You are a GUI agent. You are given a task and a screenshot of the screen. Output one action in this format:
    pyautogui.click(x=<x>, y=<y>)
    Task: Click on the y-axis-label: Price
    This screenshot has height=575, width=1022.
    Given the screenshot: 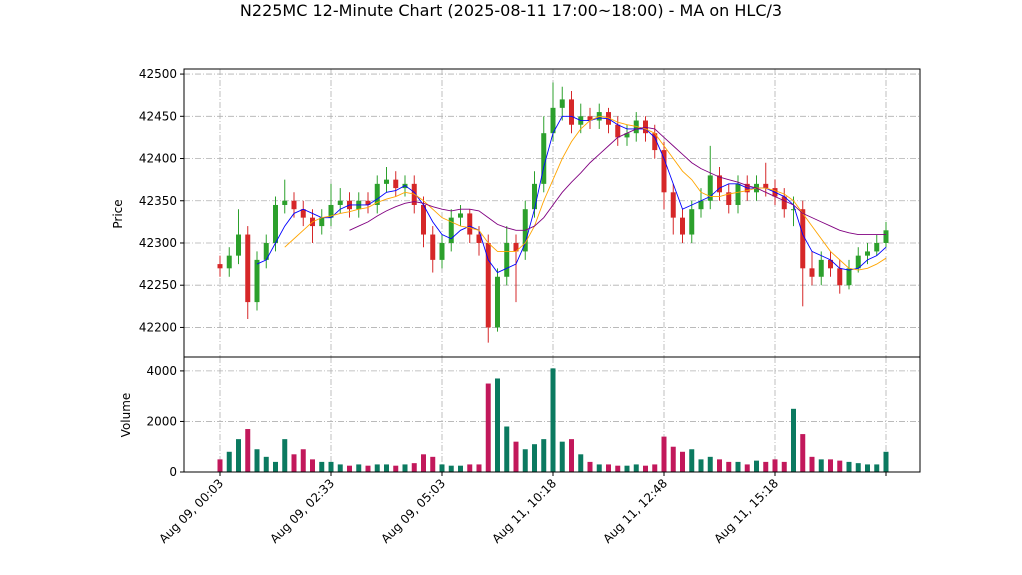 What is the action you would take?
    pyautogui.click(x=118, y=213)
    